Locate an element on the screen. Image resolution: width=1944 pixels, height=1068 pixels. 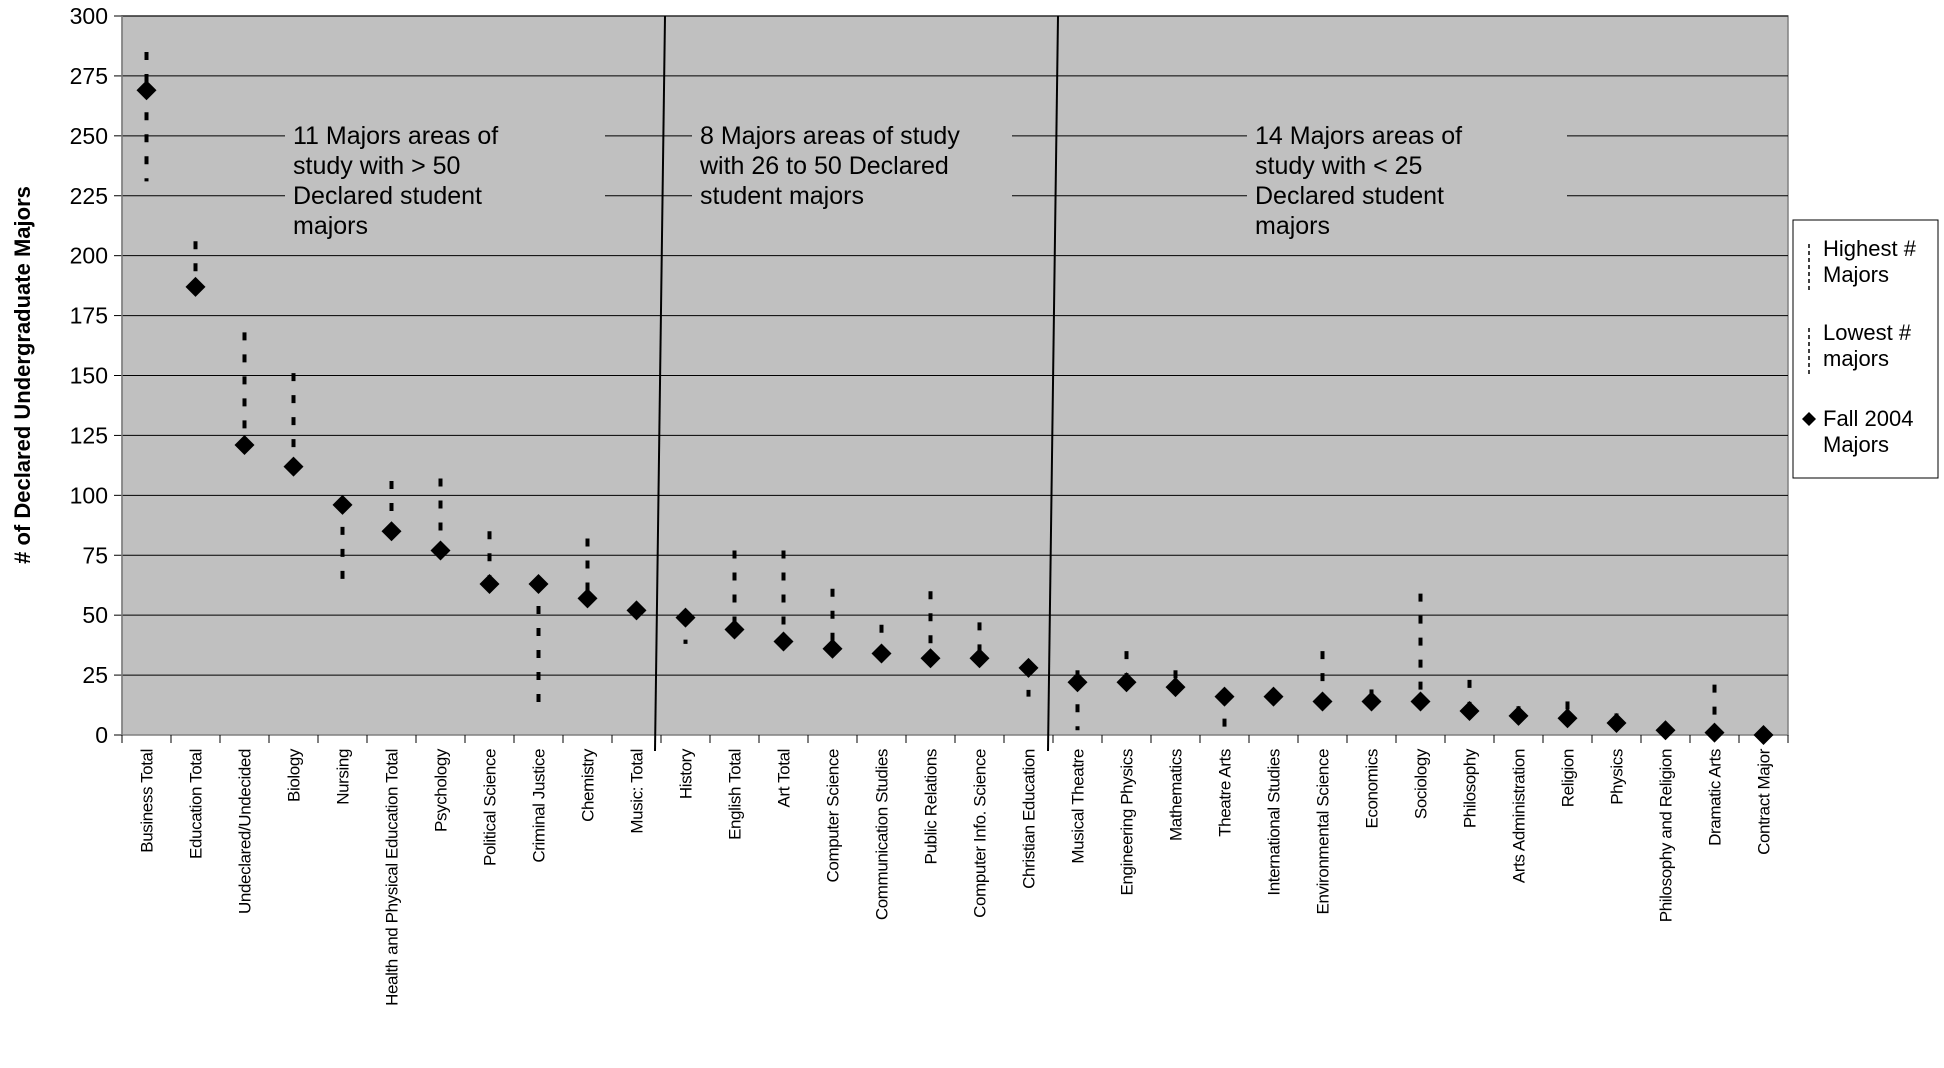
marker-physics is located at coordinates (1616, 723).